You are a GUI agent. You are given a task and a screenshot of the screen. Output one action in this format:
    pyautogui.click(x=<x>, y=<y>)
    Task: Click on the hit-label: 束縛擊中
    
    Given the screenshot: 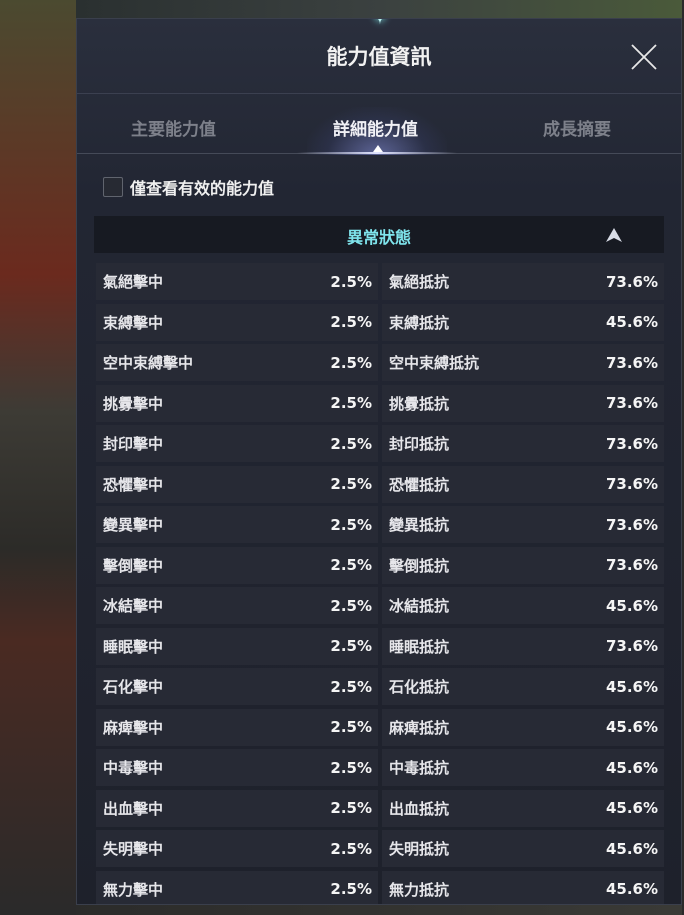 What is the action you would take?
    pyautogui.click(x=133, y=322)
    